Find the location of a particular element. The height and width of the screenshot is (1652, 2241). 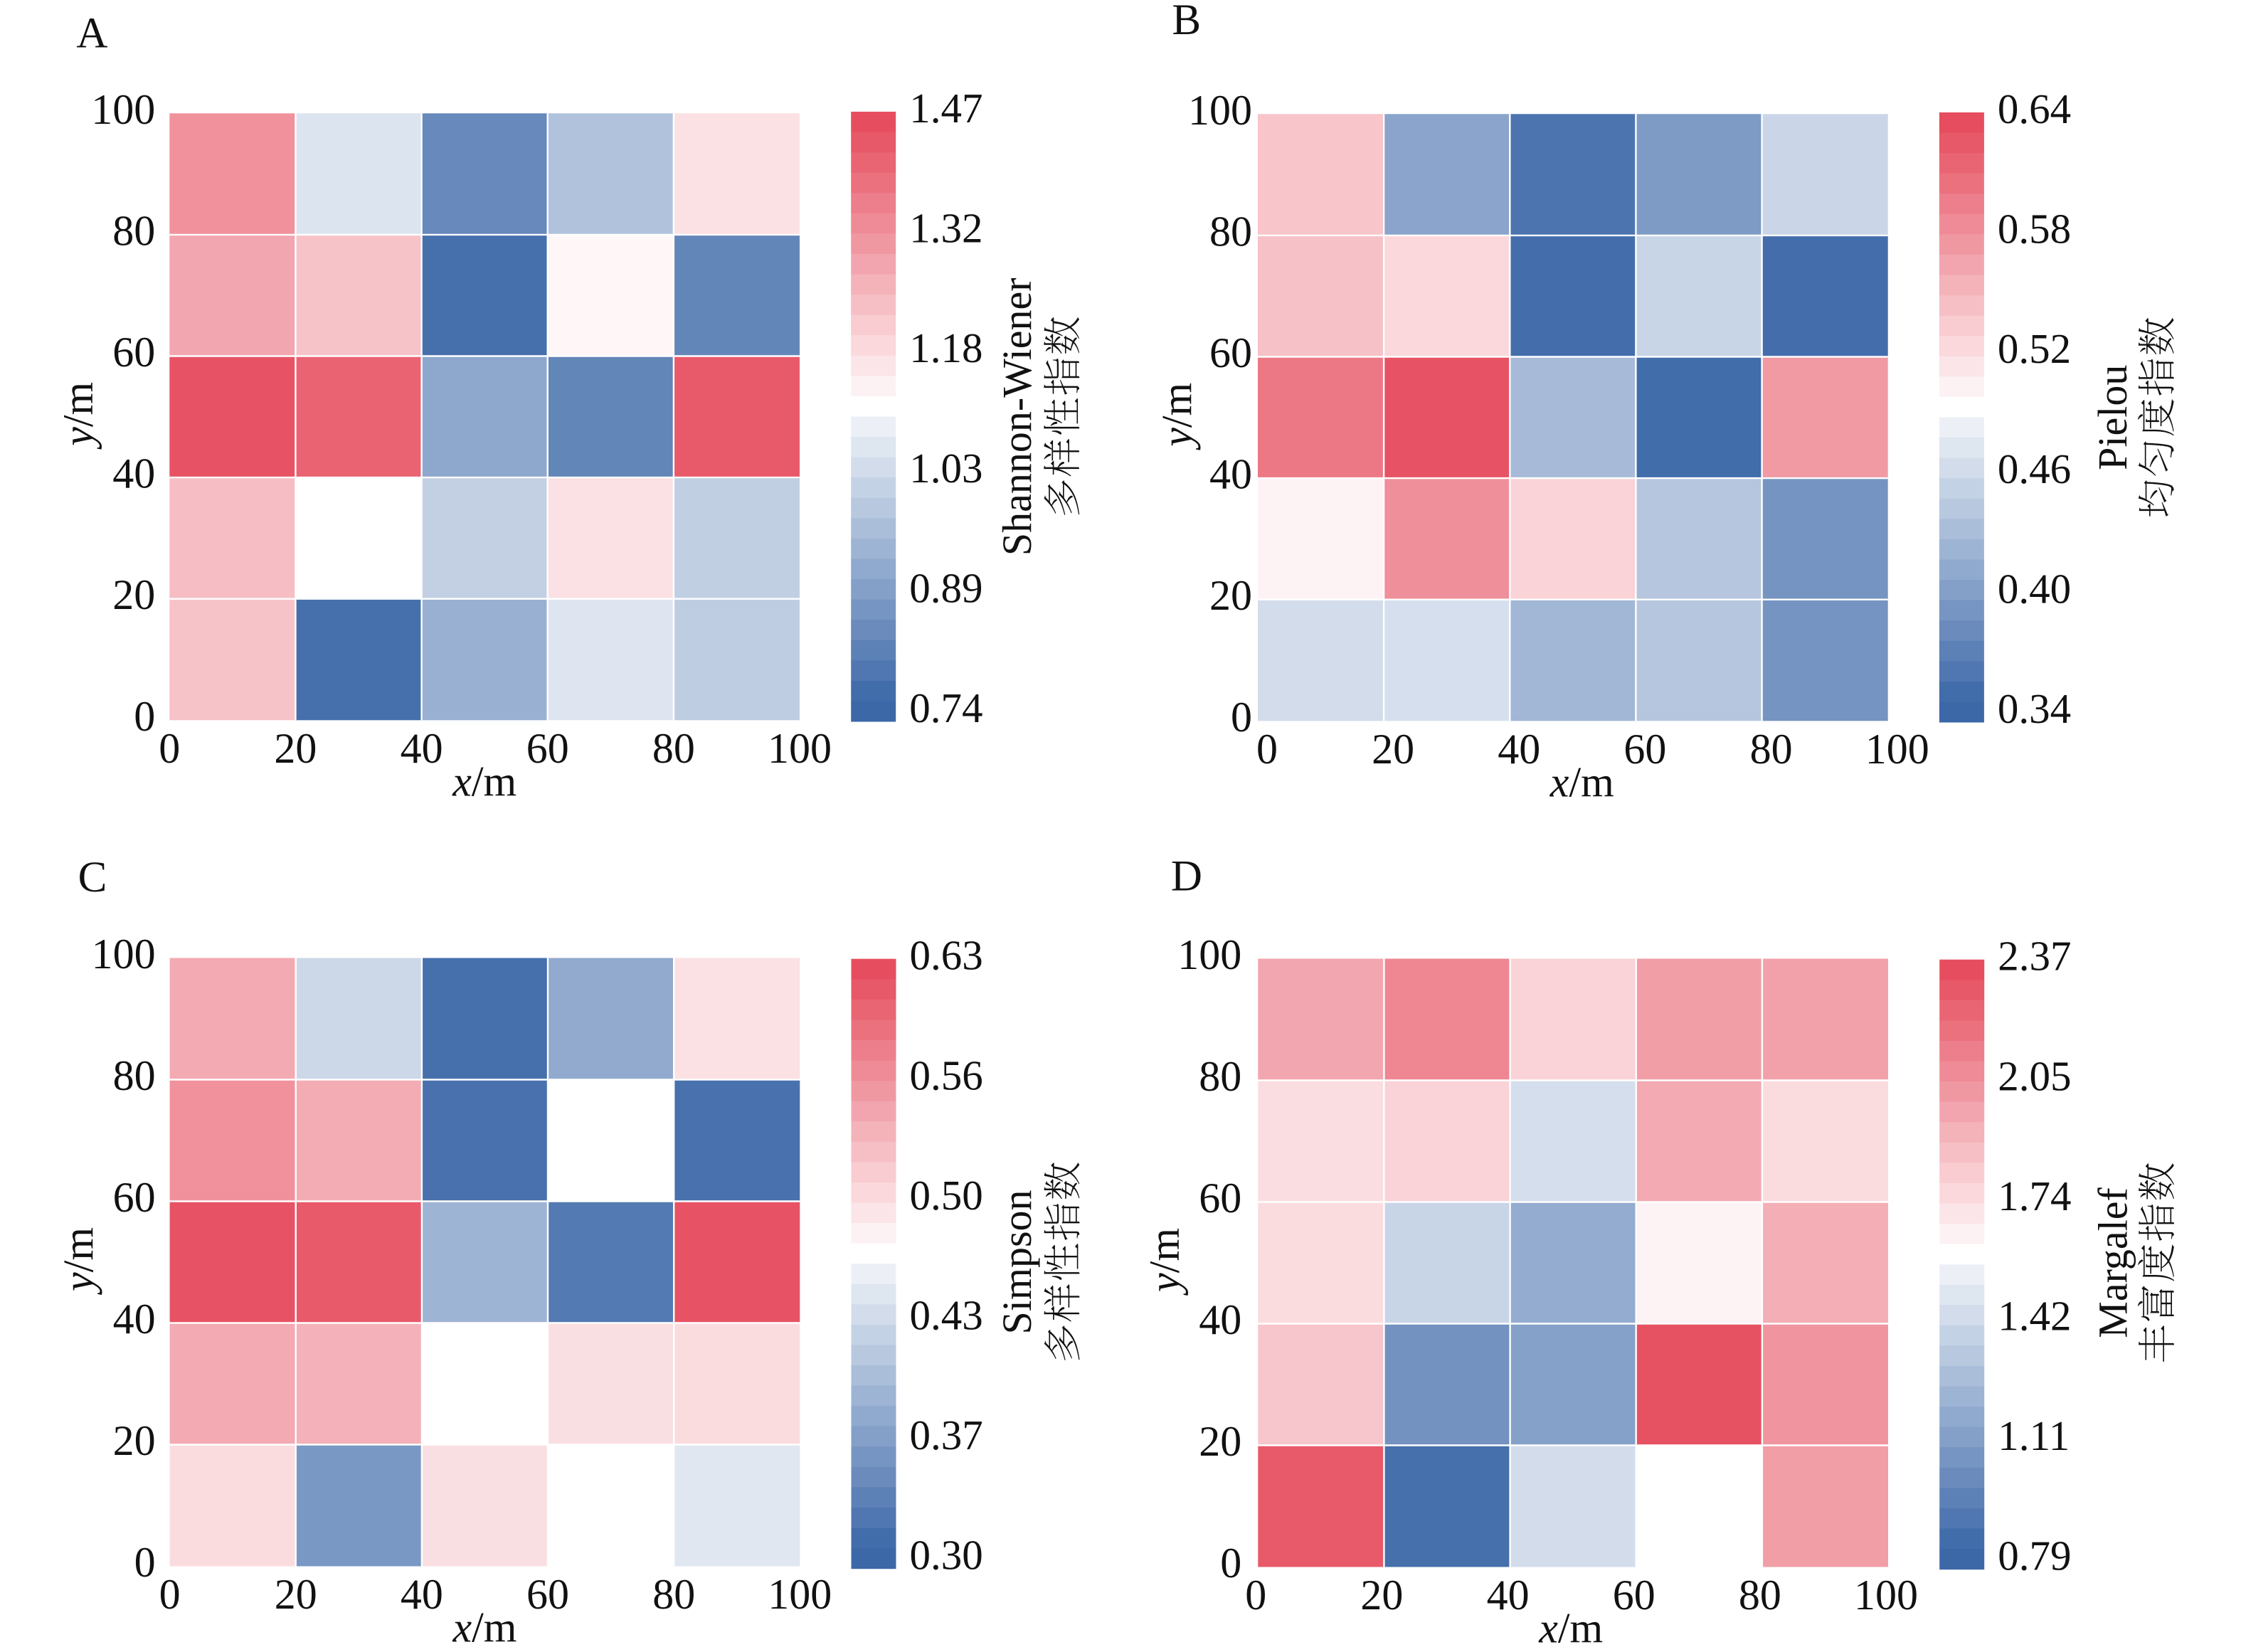

svg-text: Margalef is located at coordinates (2112, 1262).